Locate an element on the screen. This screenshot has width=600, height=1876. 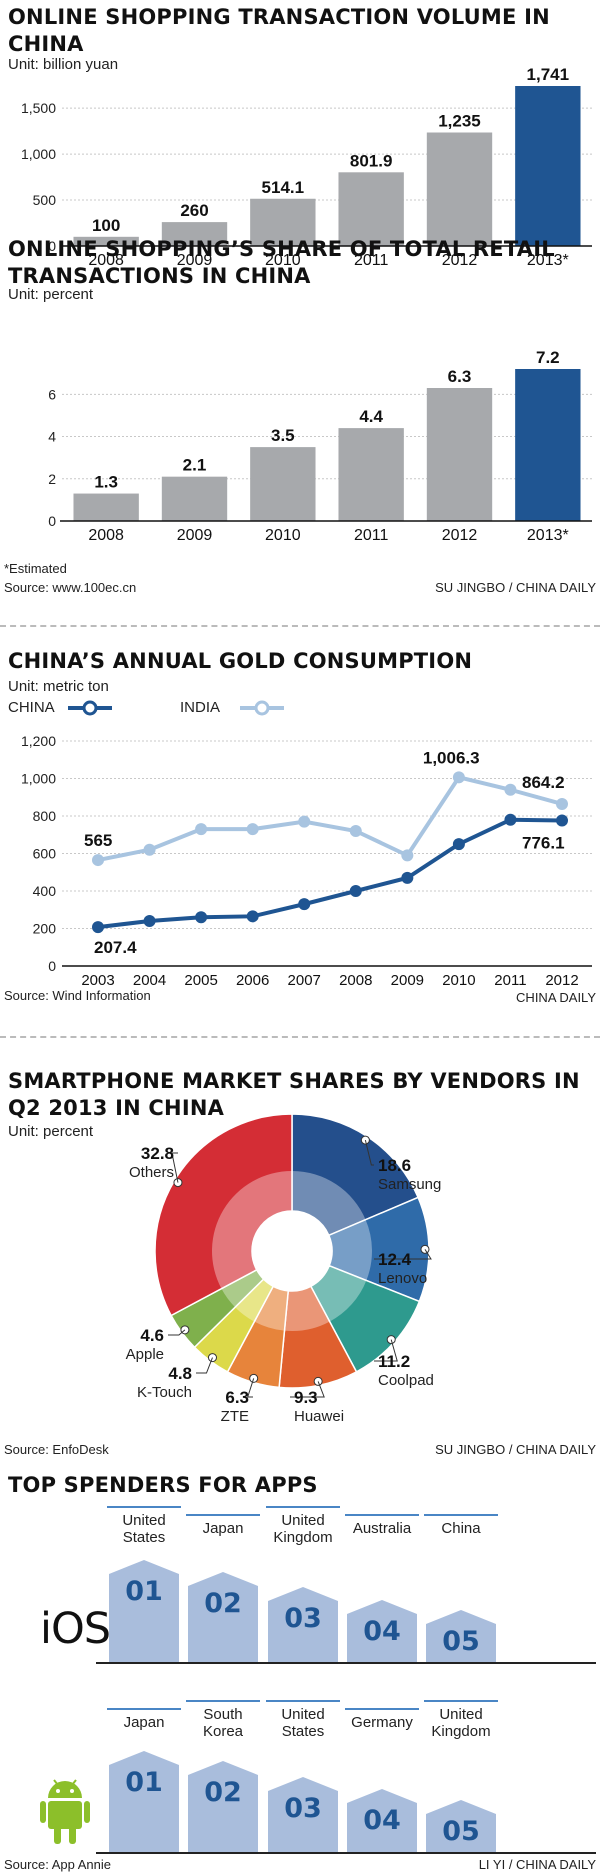
y-tick-label: 1,200 is located at coordinates (38, 741).